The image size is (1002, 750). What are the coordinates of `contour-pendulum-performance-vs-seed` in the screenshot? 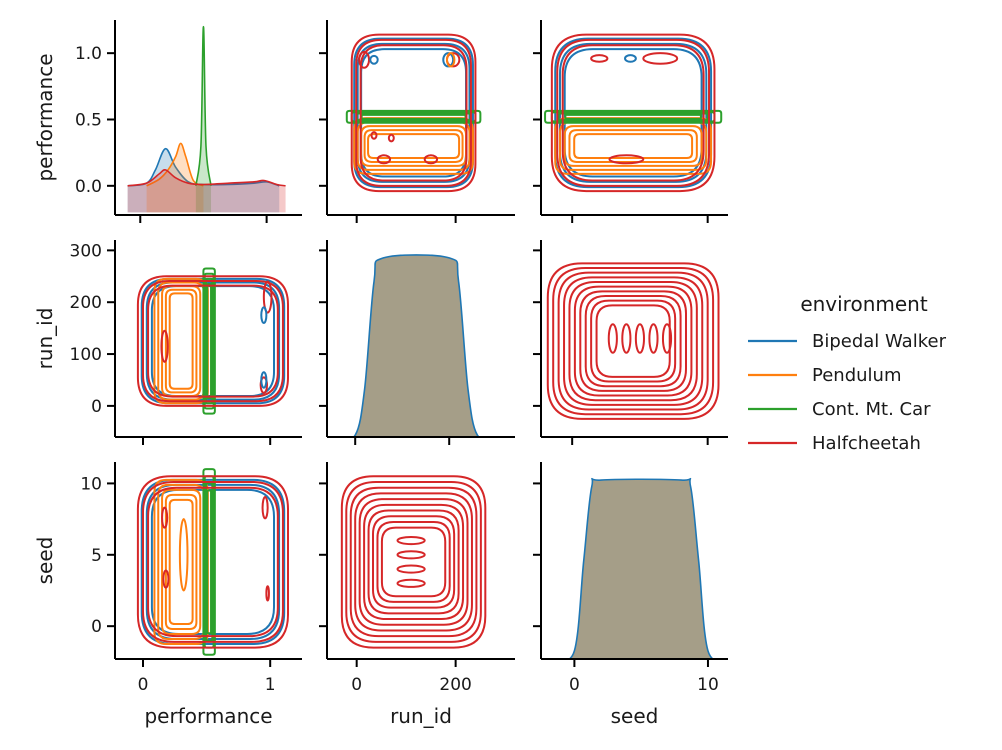 It's located at (633, 146).